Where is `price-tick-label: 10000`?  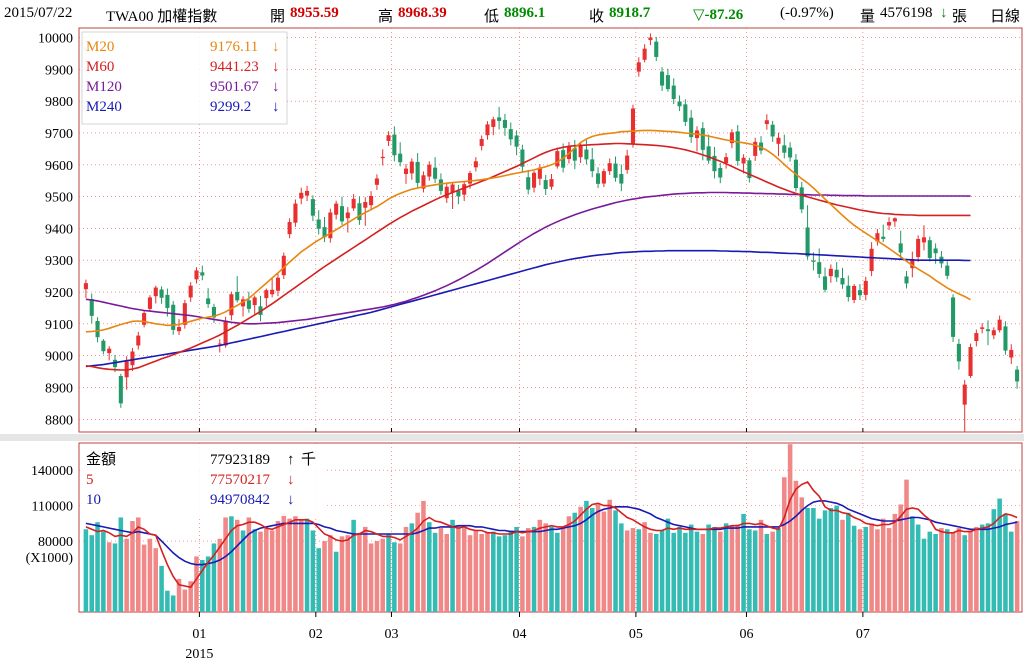
price-tick-label: 10000 is located at coordinates (55, 39).